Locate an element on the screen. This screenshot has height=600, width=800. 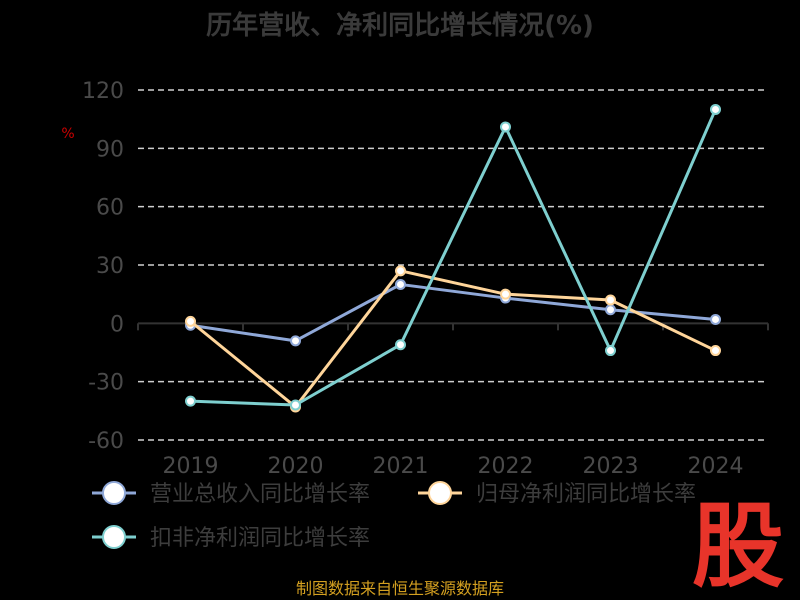
legend-item: 营业总收入同比增长率 is located at coordinates (231, 494).